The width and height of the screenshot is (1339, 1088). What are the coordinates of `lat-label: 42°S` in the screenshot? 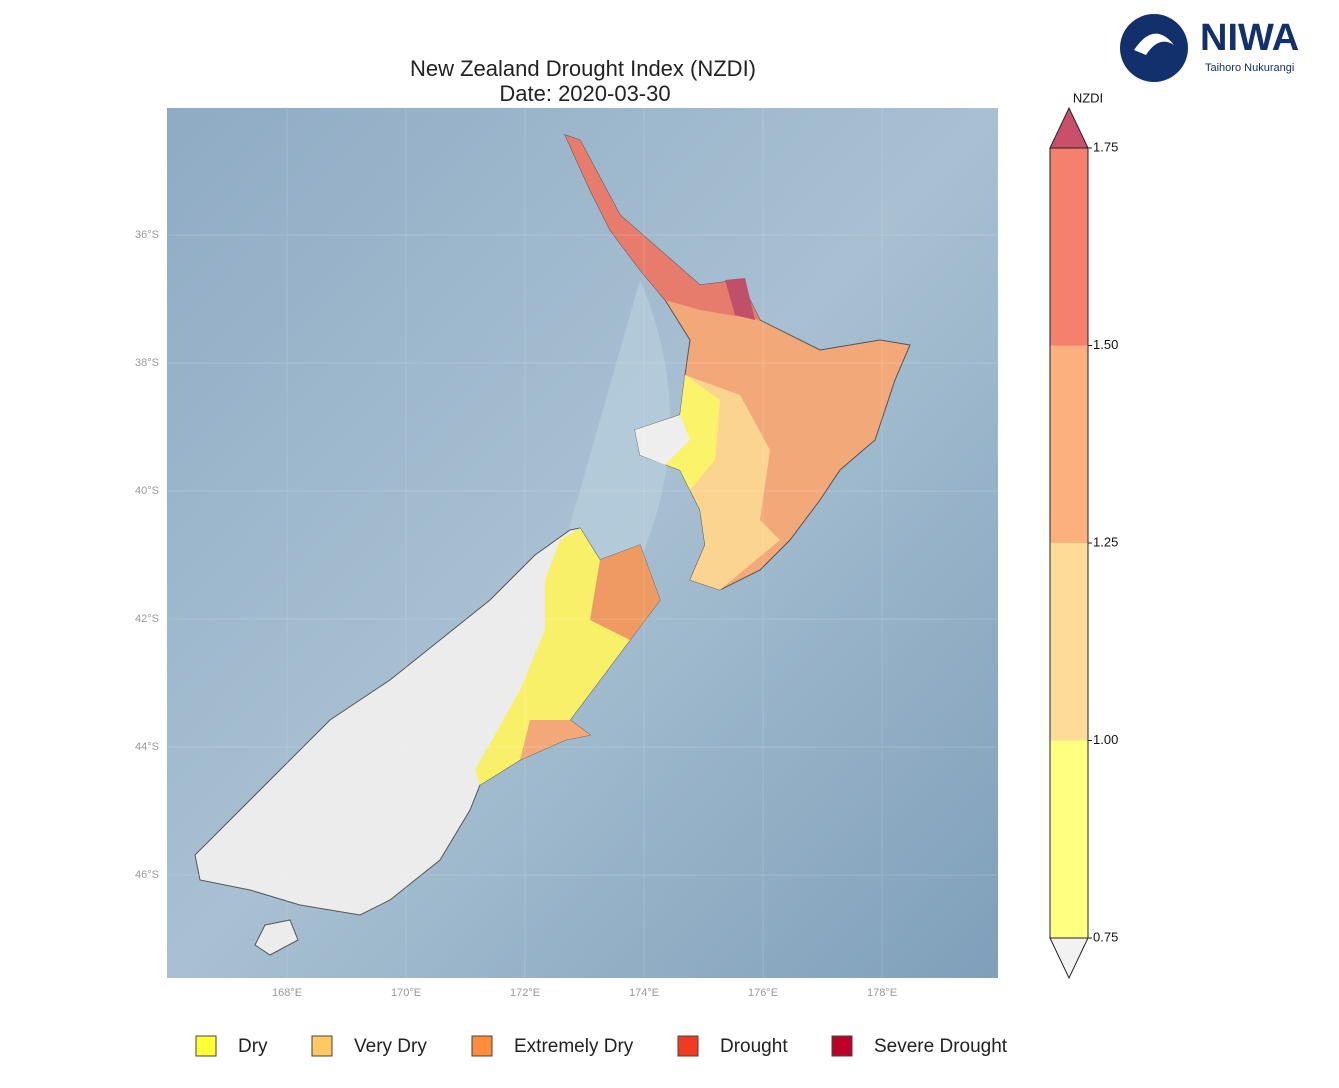 It's located at (147, 619).